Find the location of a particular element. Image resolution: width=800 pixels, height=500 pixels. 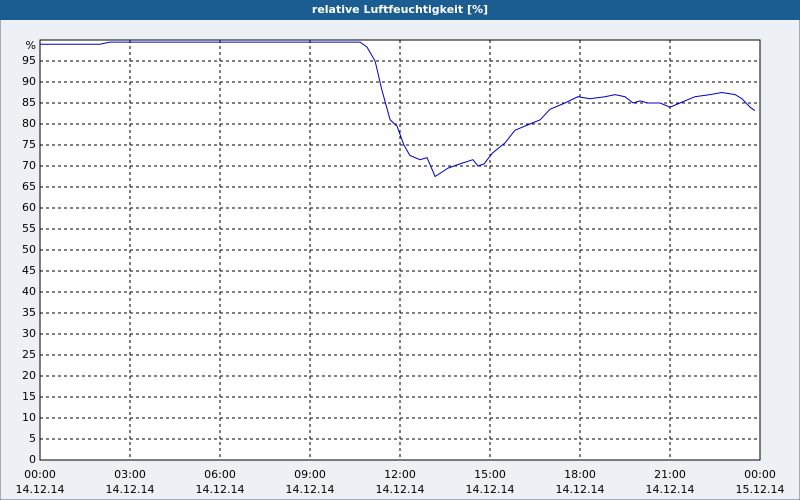

y-tick-label: 40 is located at coordinates (29, 291).